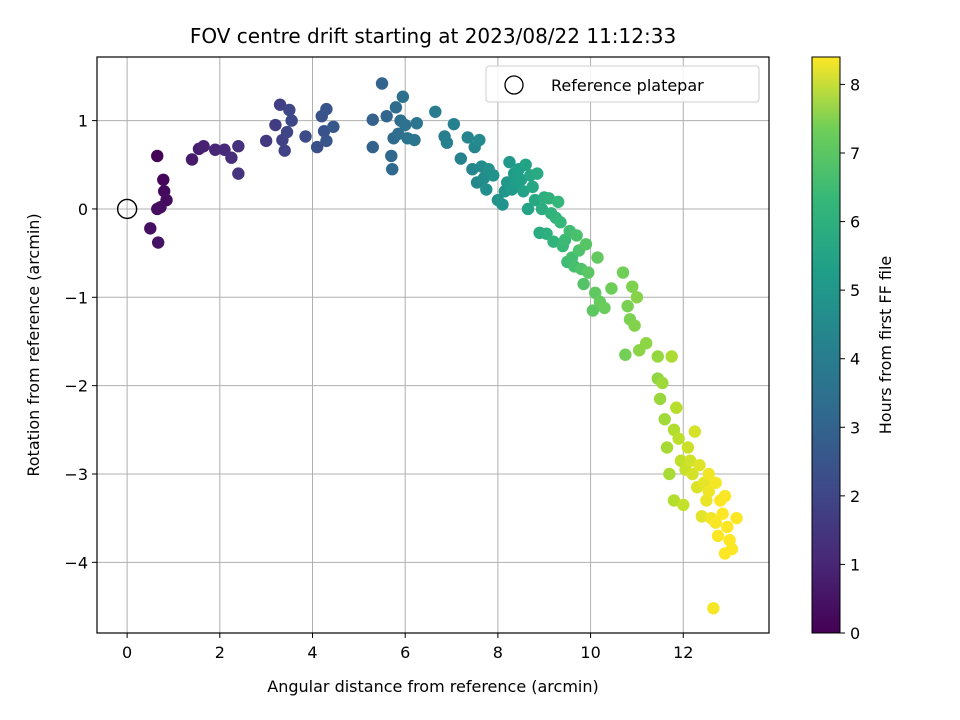 Image resolution: width=960 pixels, height=720 pixels. I want to click on legend-marker-icon, so click(514, 85).